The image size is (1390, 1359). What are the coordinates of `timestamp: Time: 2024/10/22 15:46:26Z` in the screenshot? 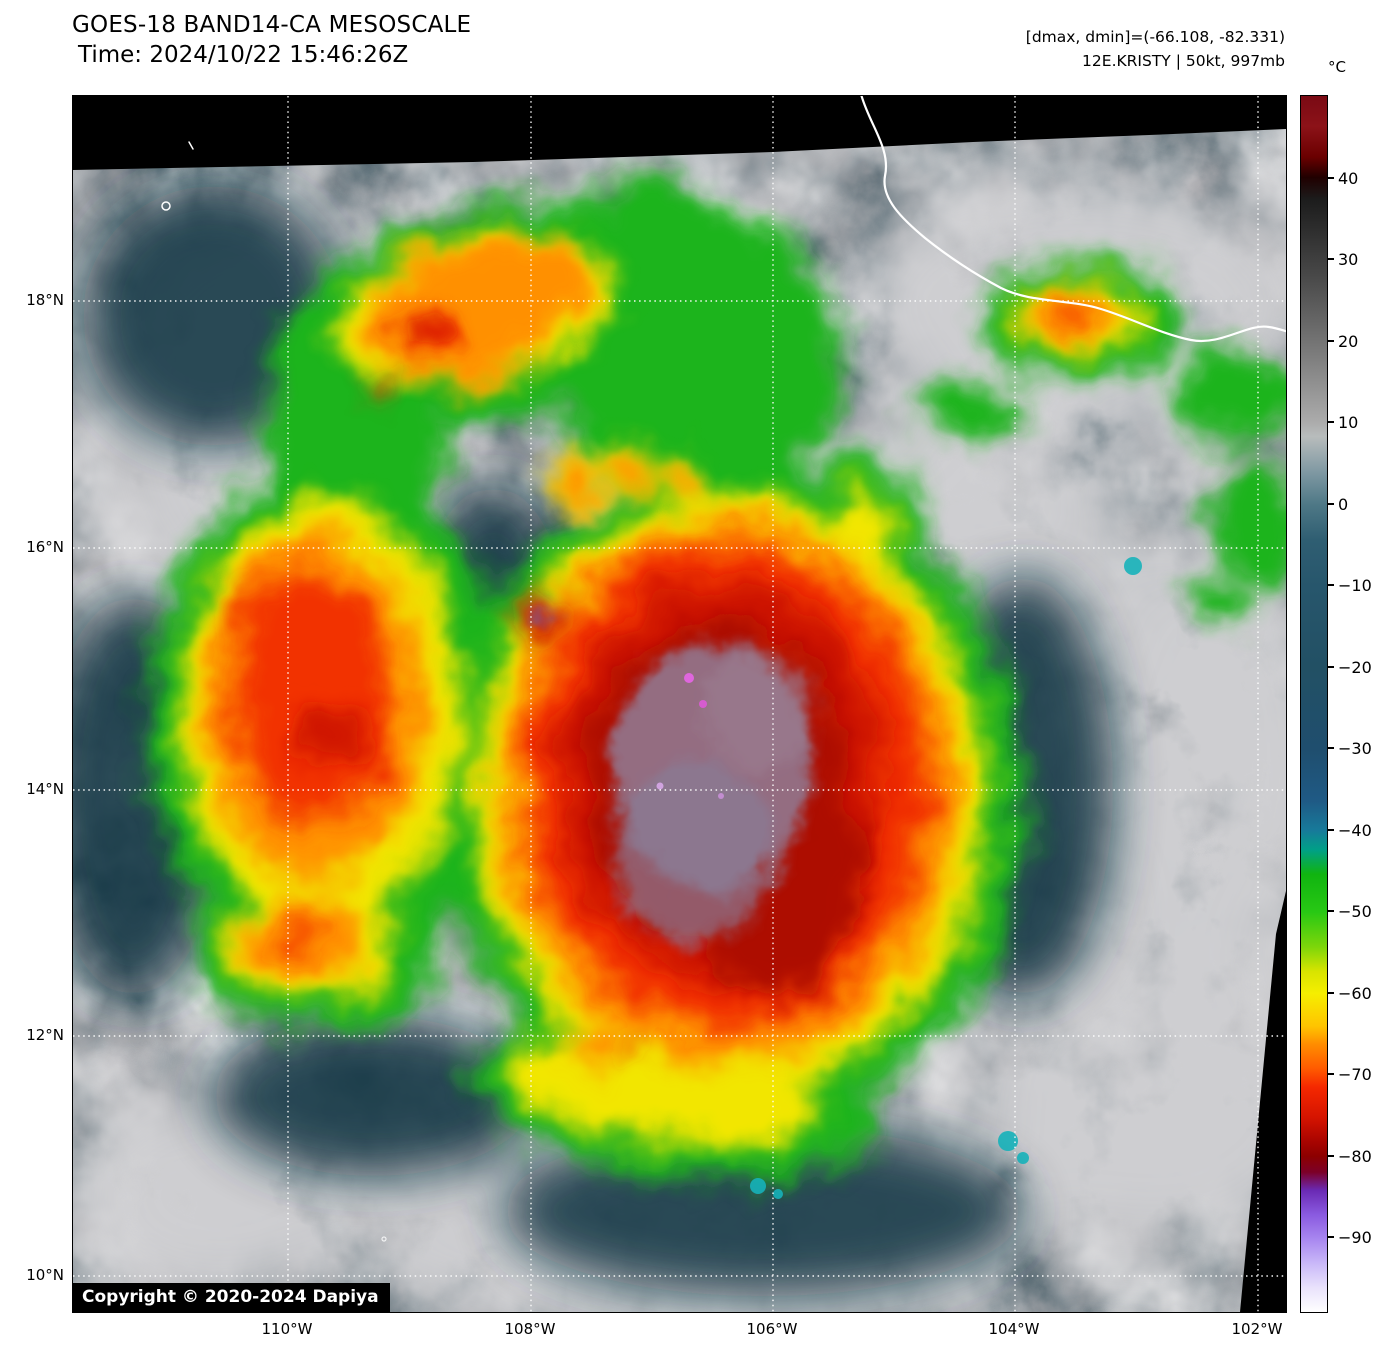 It's located at (243, 55).